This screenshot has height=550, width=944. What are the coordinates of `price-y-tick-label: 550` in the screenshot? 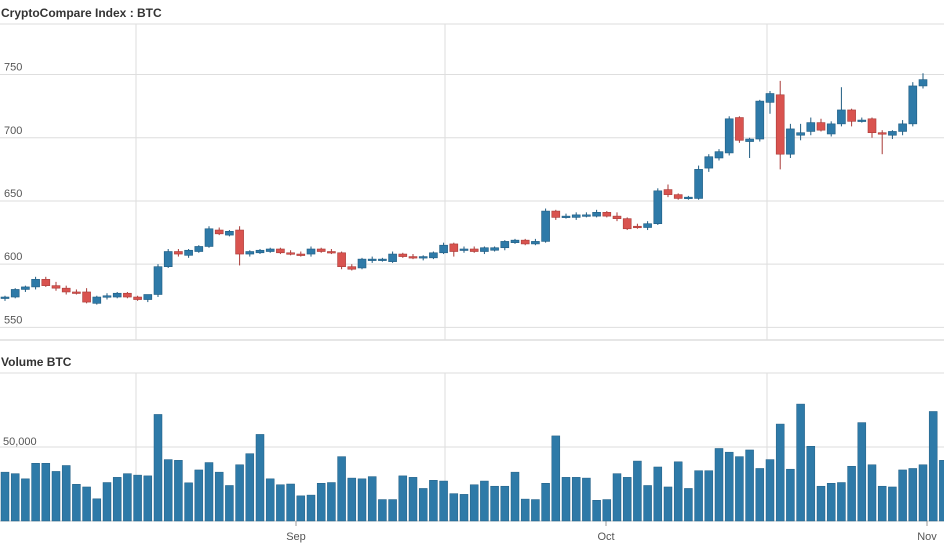 It's located at (13, 320).